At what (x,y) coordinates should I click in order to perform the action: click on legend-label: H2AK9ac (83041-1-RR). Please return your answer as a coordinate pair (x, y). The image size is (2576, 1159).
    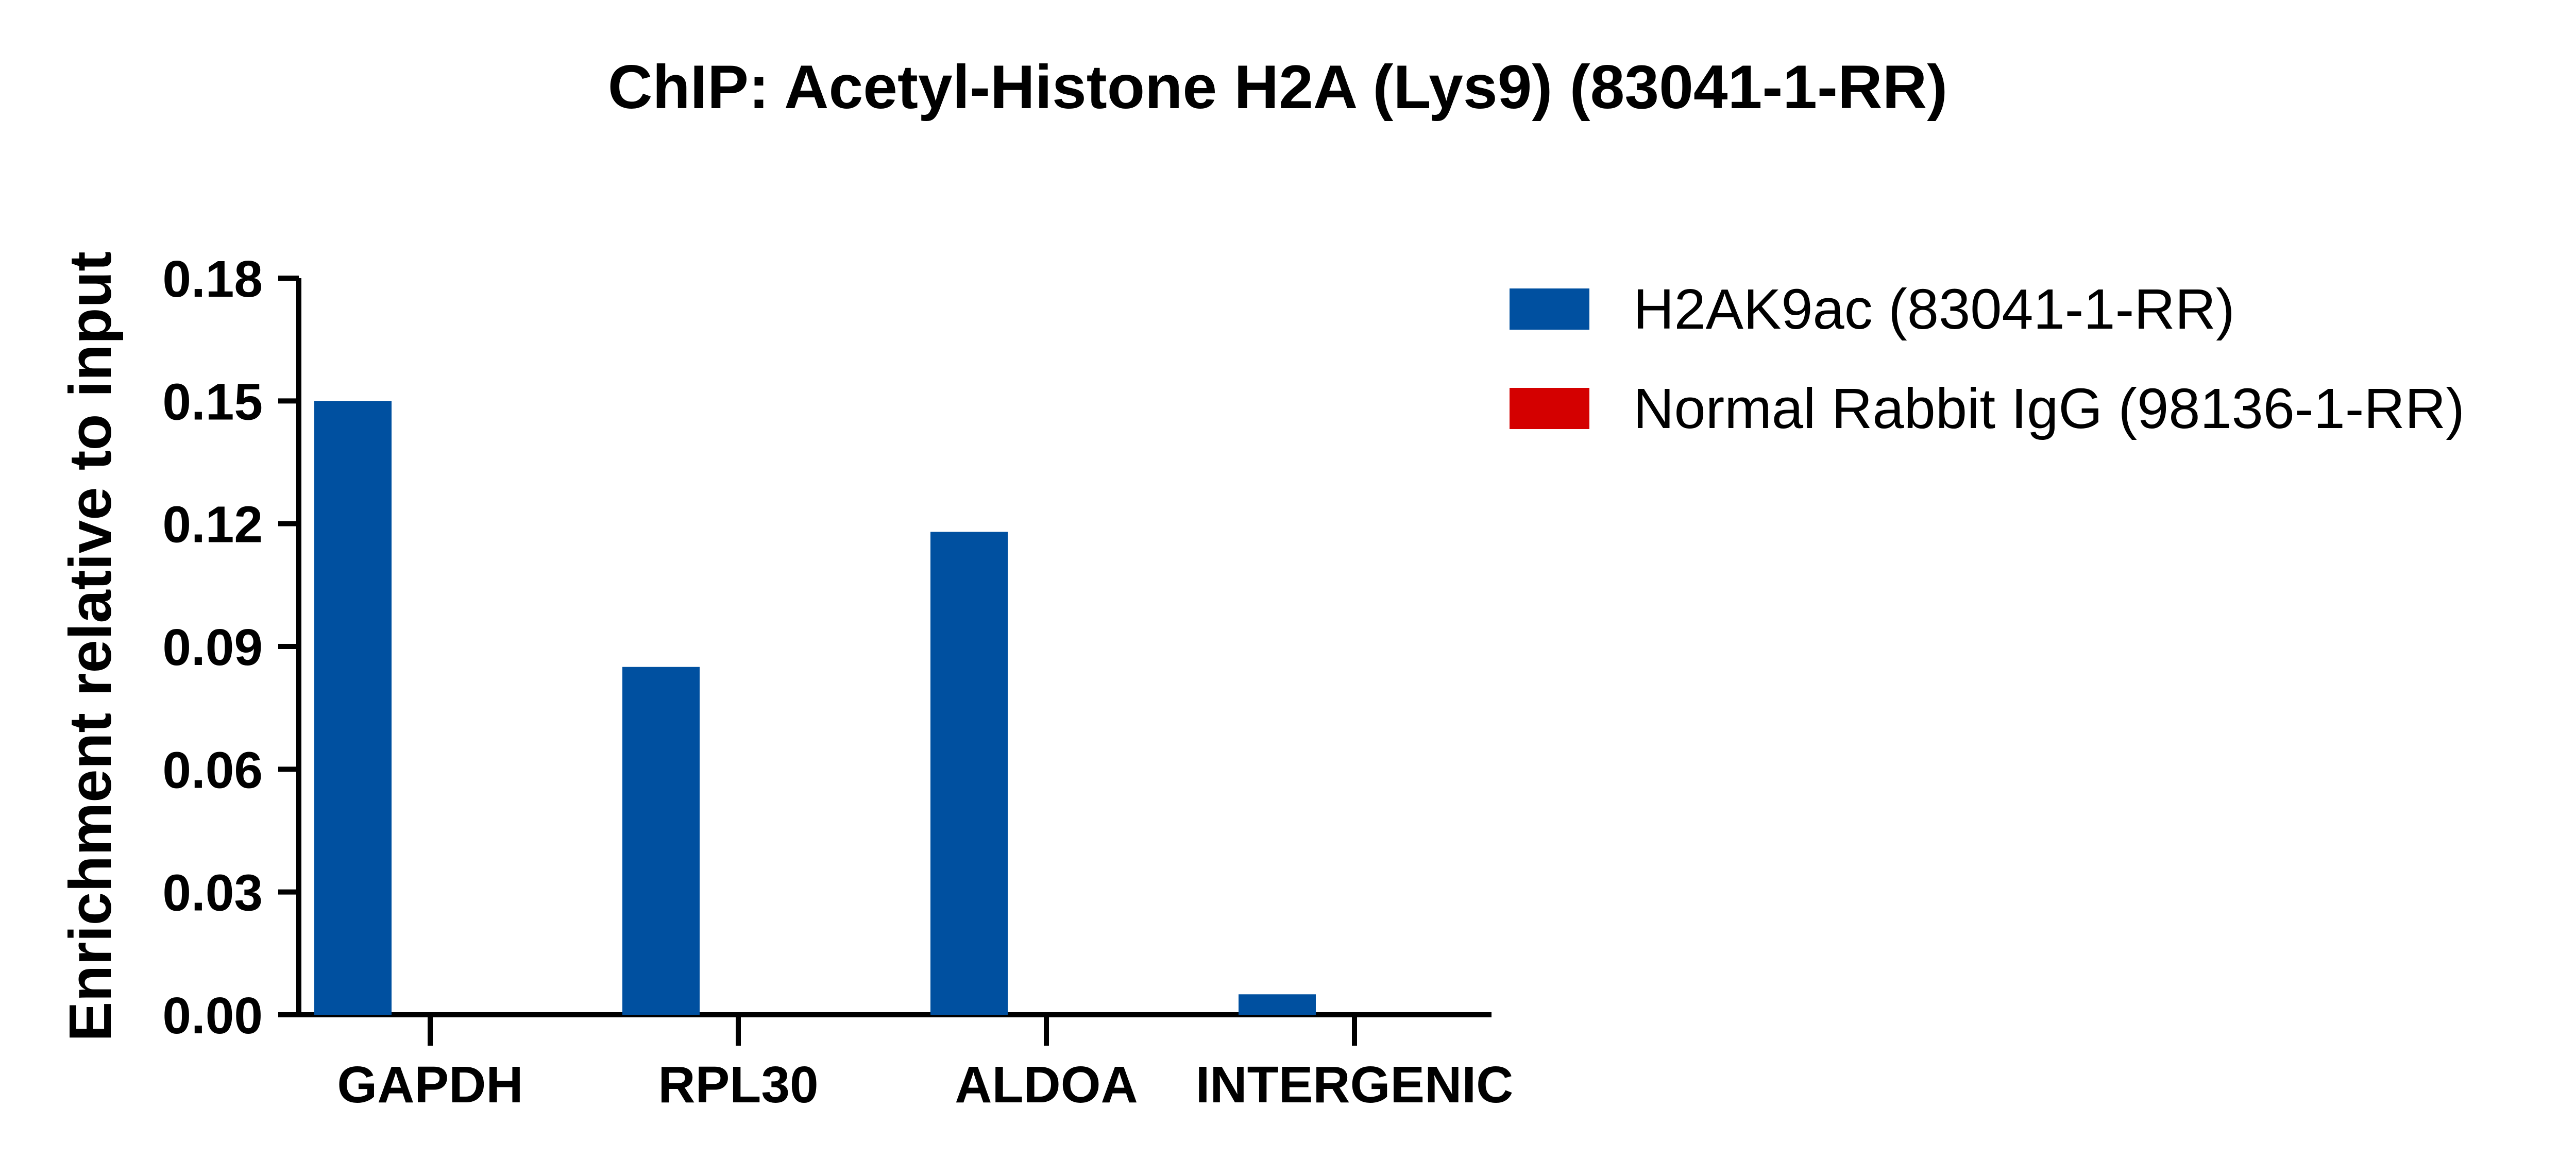
    Looking at the image, I should click on (1934, 309).